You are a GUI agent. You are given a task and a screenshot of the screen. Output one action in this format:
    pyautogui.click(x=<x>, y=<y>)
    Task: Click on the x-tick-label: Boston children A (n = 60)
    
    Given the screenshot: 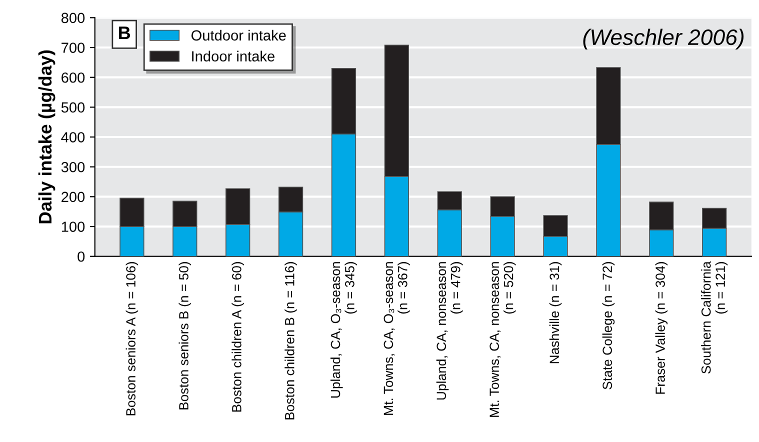 What is the action you would take?
    pyautogui.click(x=238, y=337)
    